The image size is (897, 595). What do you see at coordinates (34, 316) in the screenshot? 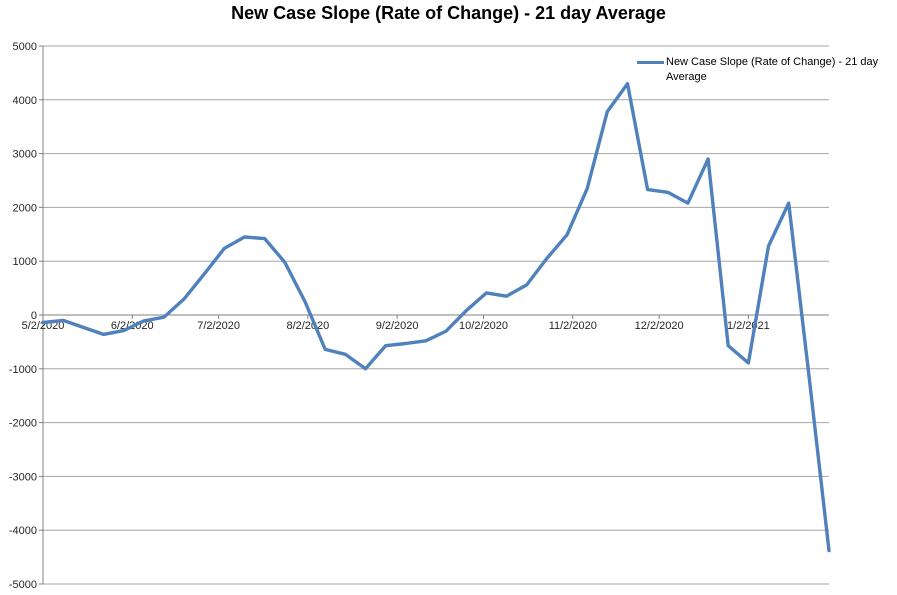
I see `y-axis-tick-label: 0` at bounding box center [34, 316].